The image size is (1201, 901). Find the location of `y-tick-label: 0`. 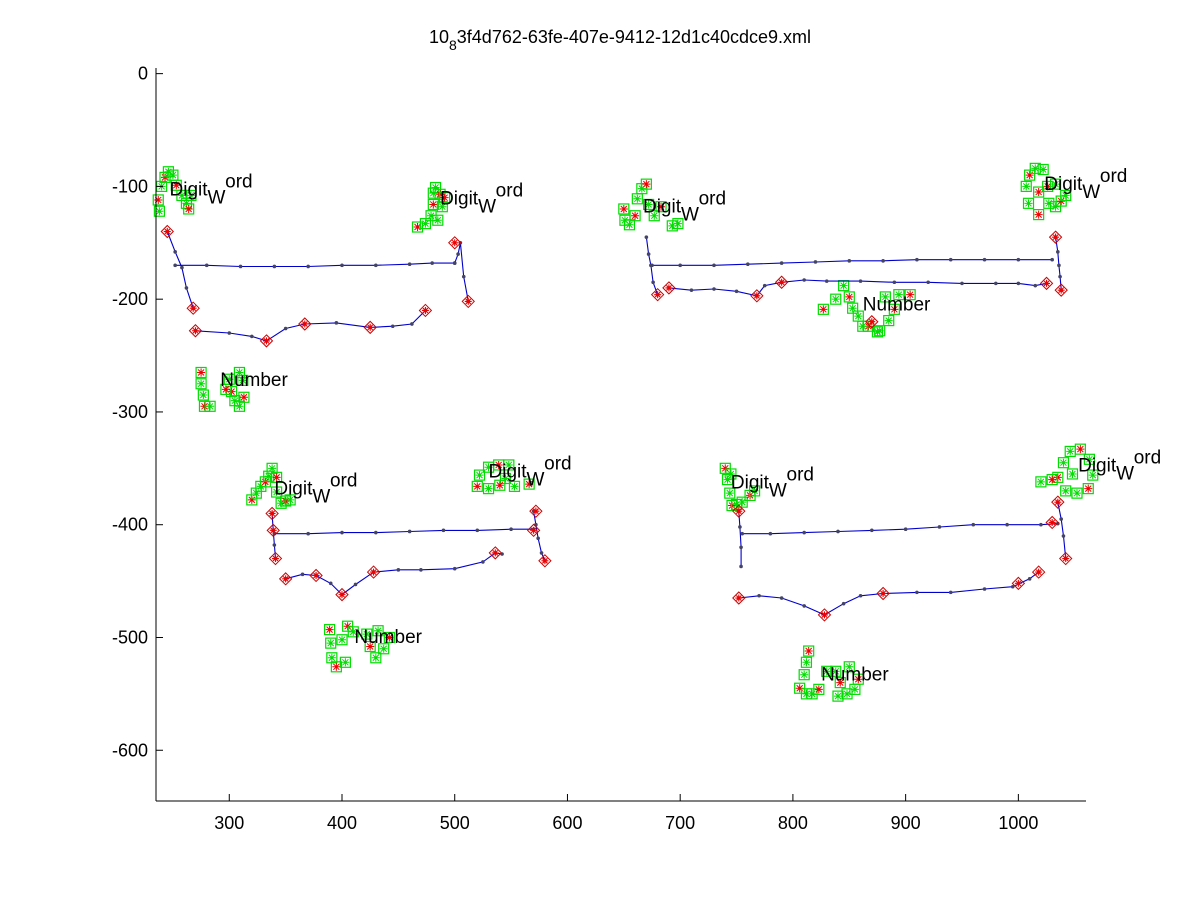

y-tick-label: 0 is located at coordinates (143, 74).